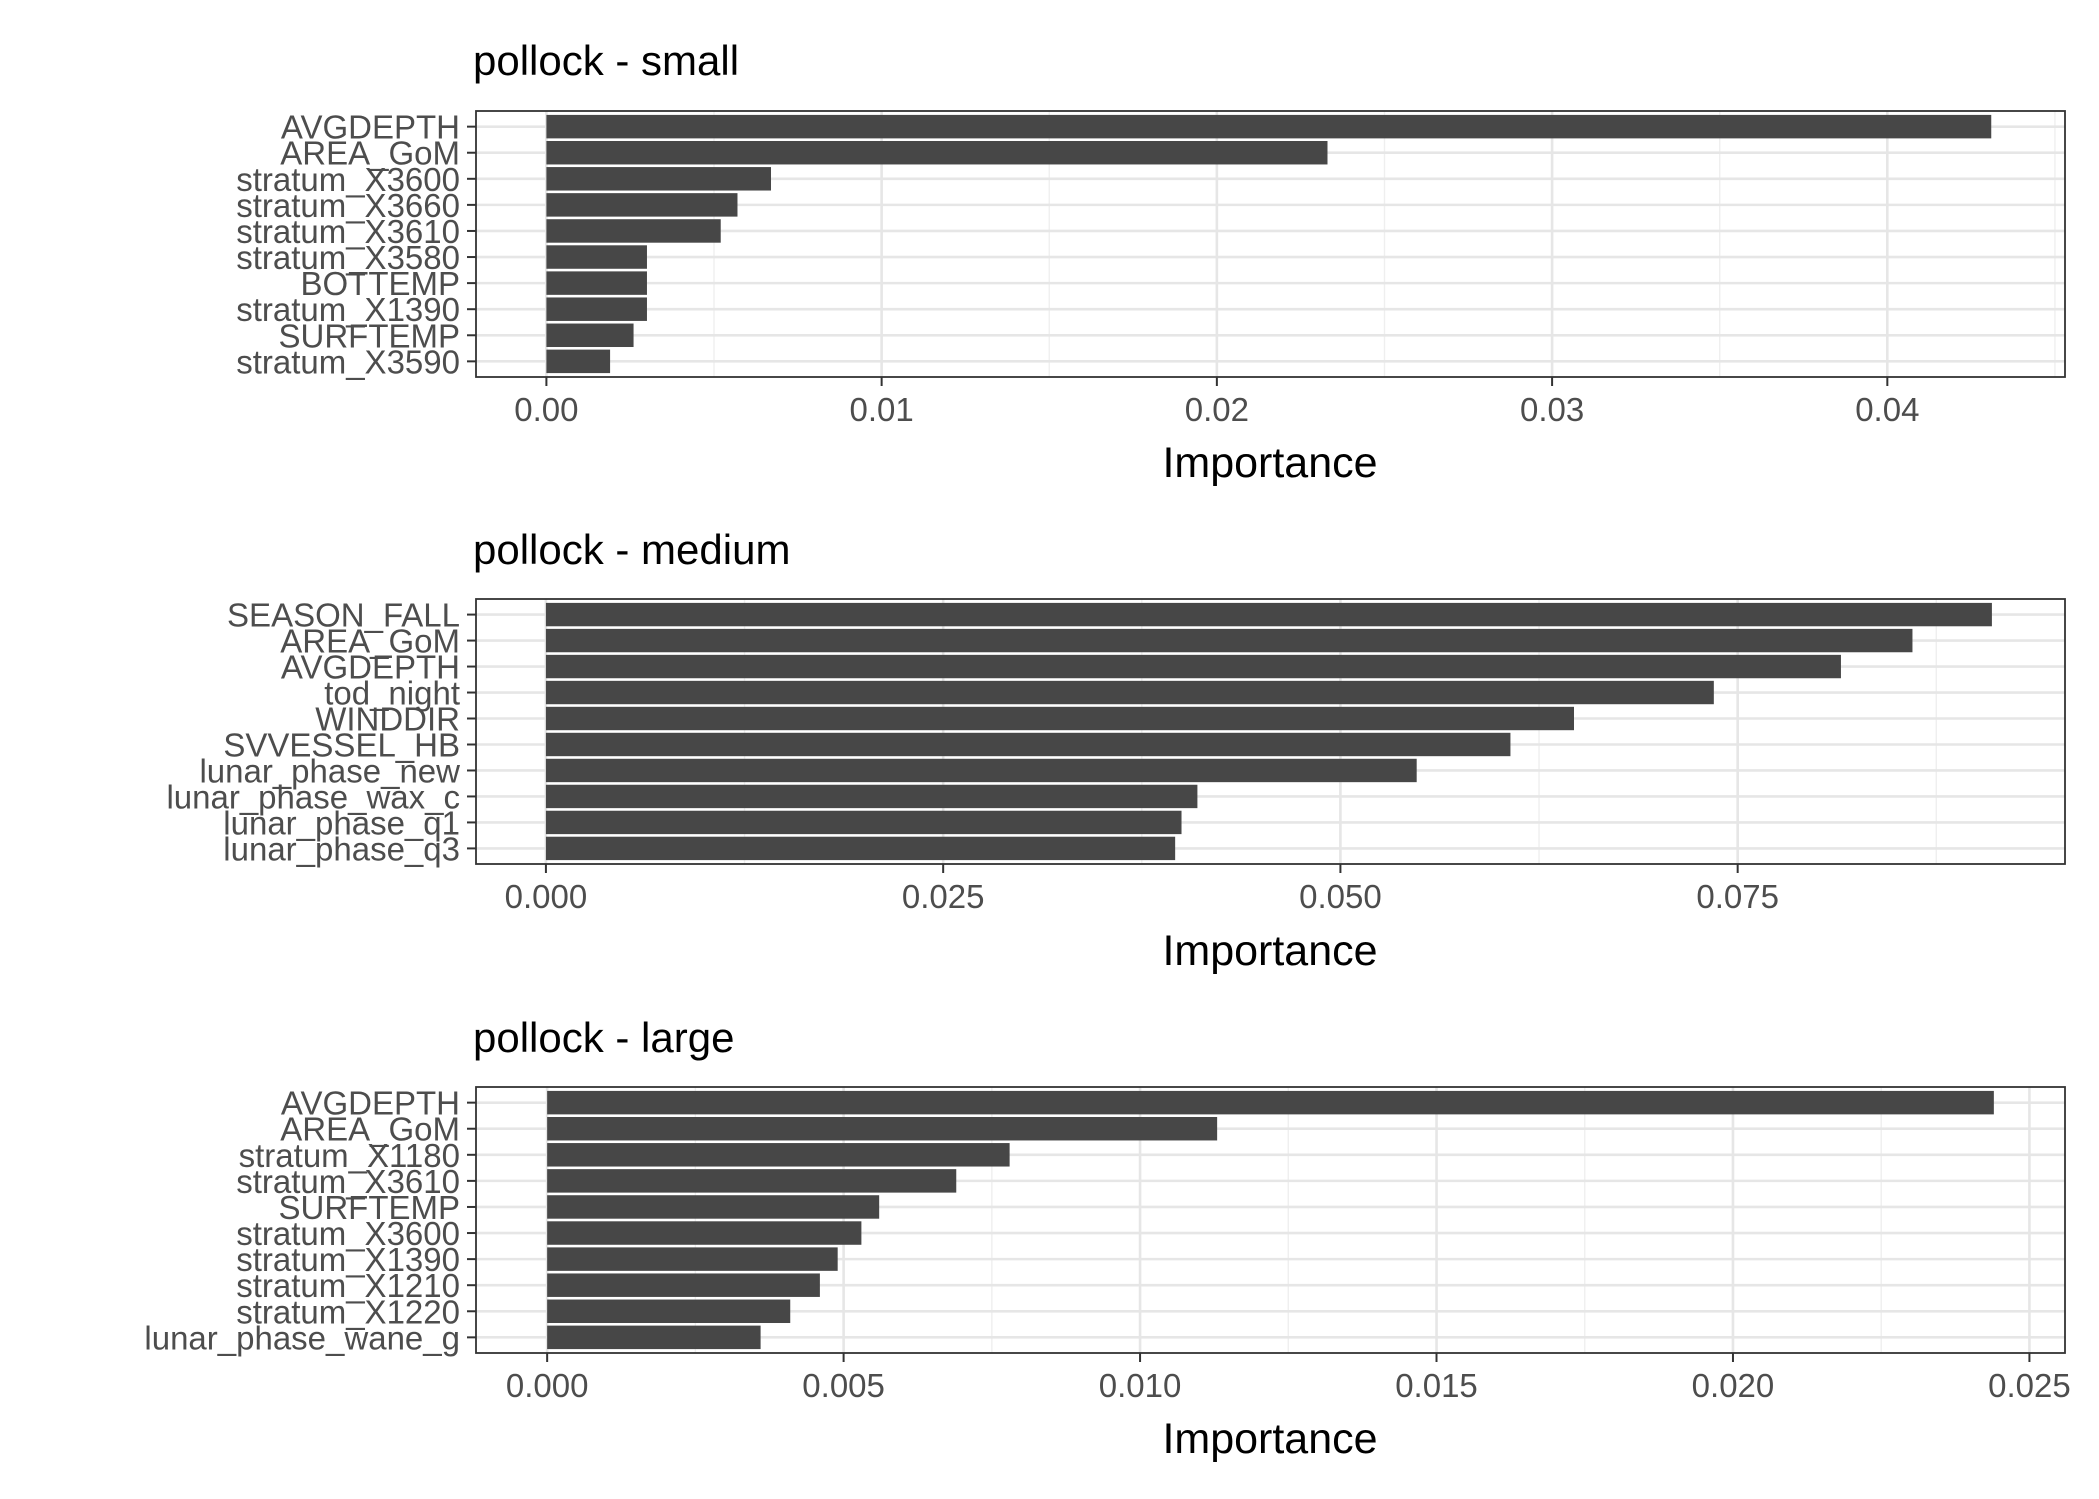 The image size is (2099, 1499). Describe the element at coordinates (313, 796) in the screenshot. I see `y-tick-label: lunar_phase_wax_c` at that location.